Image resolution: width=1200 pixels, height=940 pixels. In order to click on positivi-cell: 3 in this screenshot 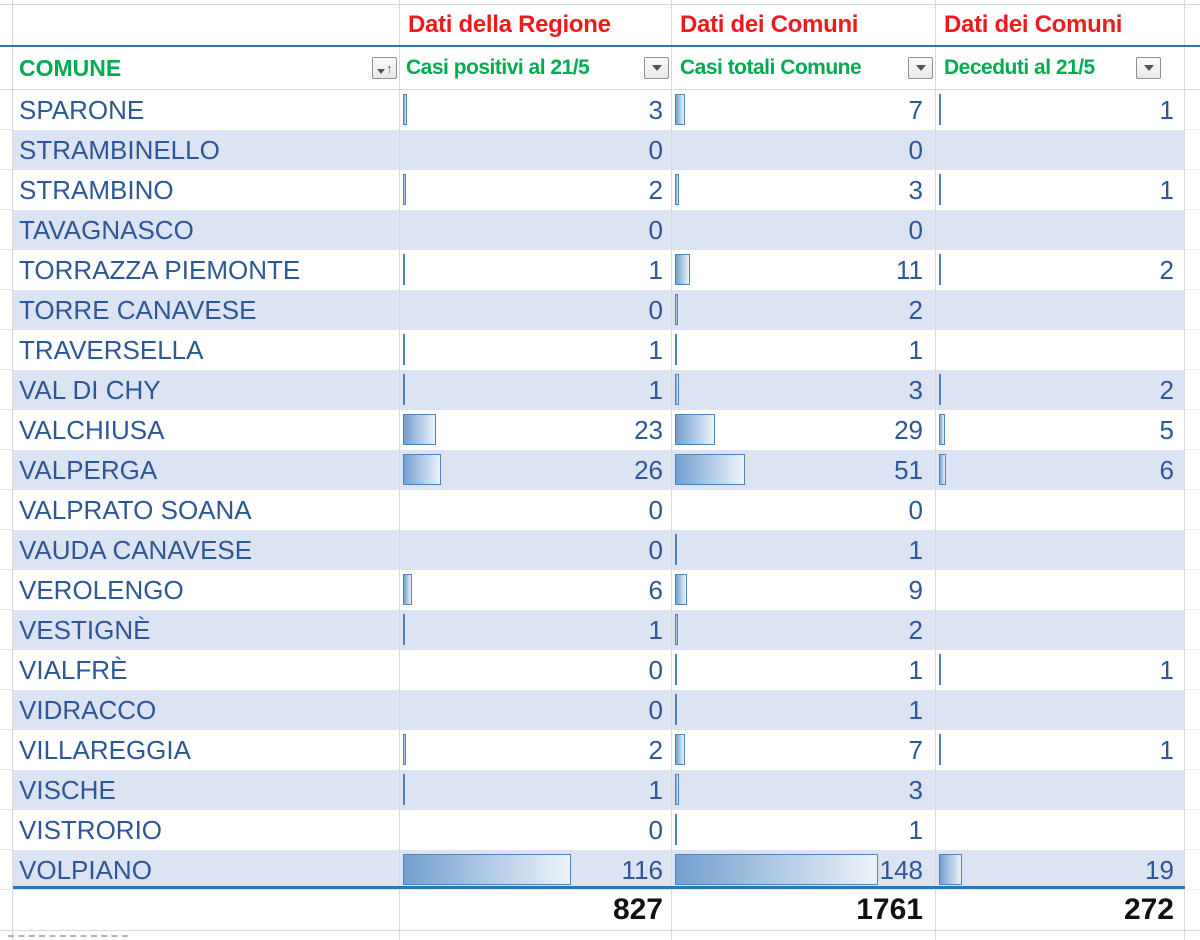, I will do `click(536, 110)`.